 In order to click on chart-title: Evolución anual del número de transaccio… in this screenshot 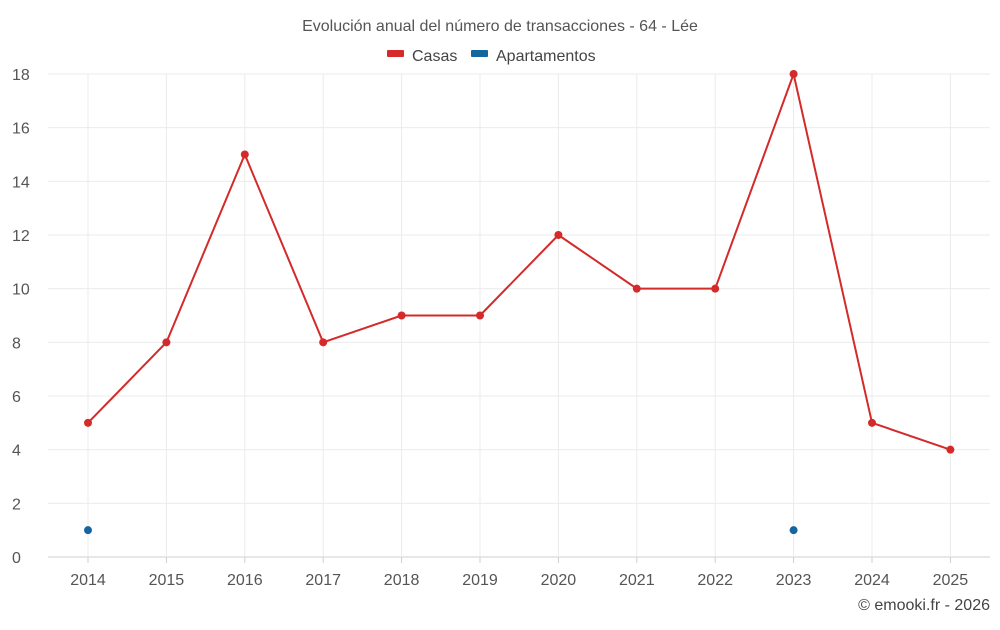, I will do `click(500, 26)`.